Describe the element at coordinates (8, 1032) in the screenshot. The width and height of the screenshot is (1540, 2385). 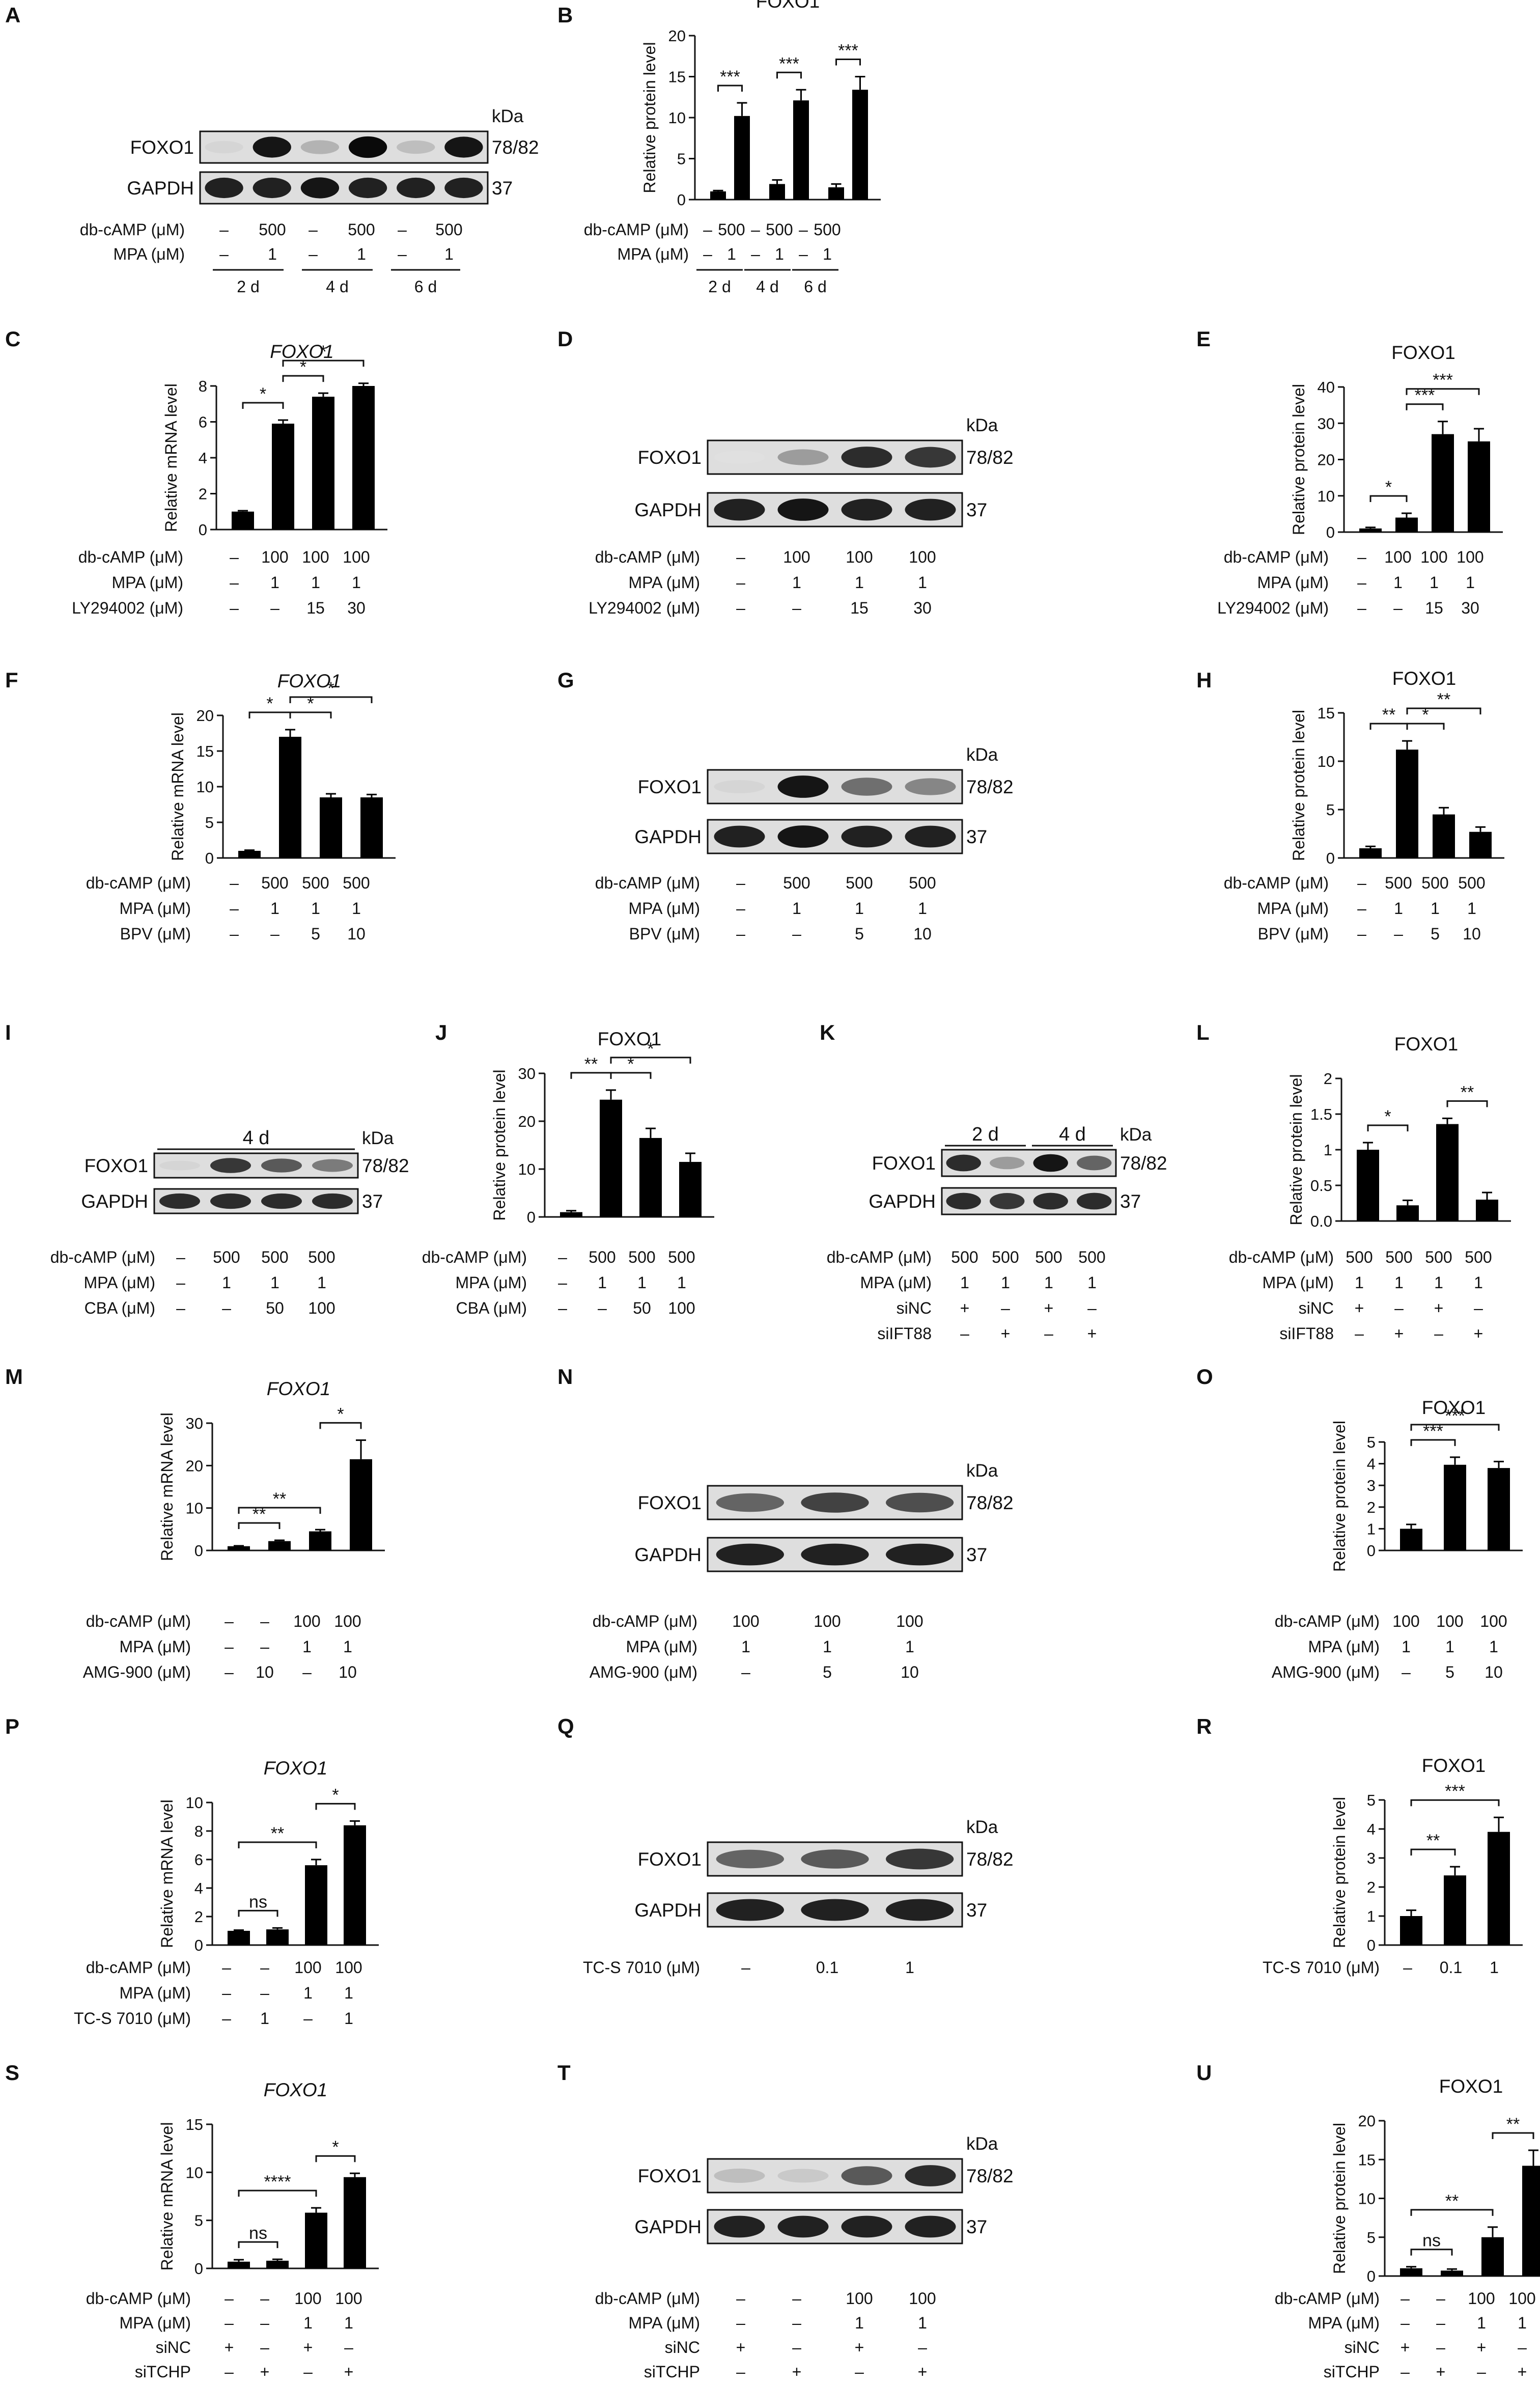
I see `panel-letter: I` at that location.